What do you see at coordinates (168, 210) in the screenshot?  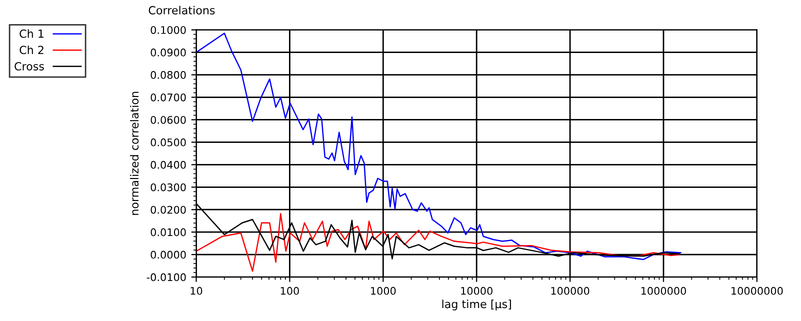 I see `y-tick-label: 0.0200` at bounding box center [168, 210].